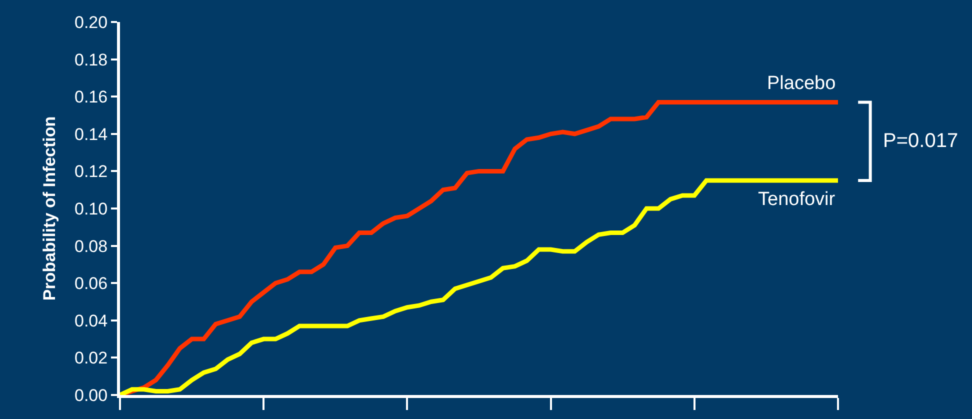 The image size is (972, 419). I want to click on y-tick-label: 0.18, so click(91, 60).